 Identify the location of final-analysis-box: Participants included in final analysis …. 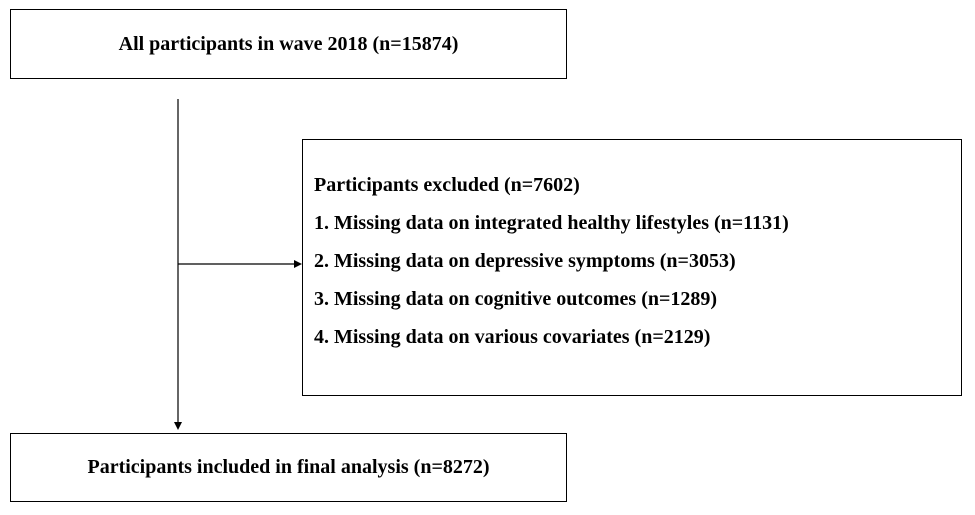
(288, 467).